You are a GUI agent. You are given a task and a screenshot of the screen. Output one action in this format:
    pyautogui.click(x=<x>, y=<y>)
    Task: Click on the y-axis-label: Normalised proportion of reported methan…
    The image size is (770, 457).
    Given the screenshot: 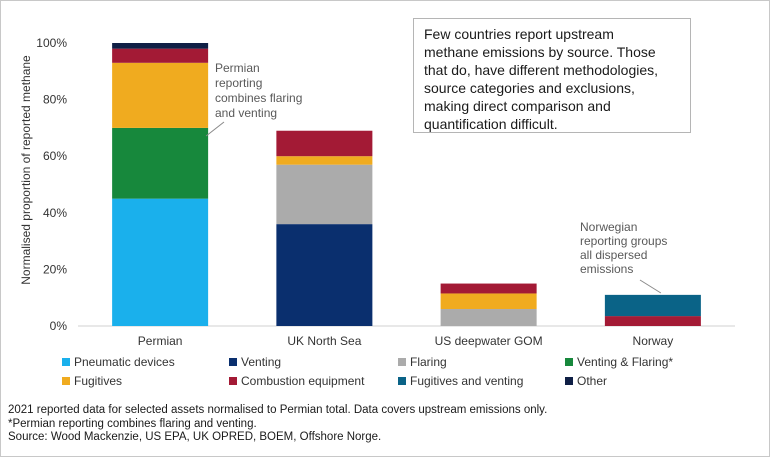 What is the action you would take?
    pyautogui.click(x=26, y=170)
    